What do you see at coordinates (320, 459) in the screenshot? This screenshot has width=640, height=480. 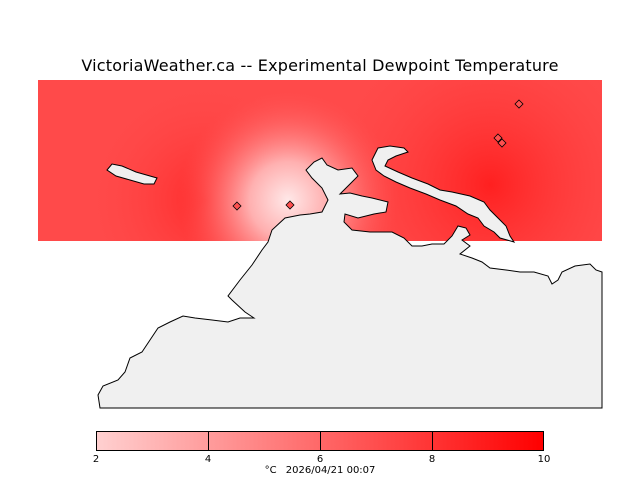 I see `colorbar-label: 6` at bounding box center [320, 459].